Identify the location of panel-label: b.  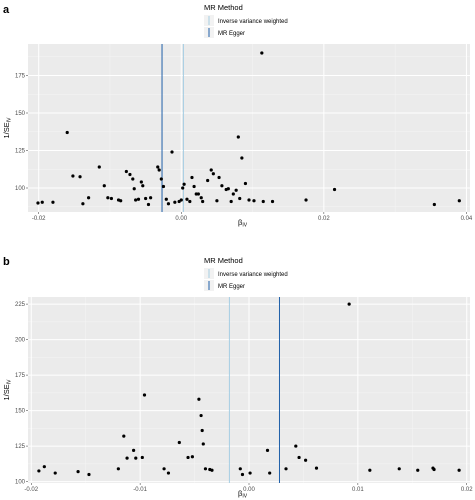
(6, 262).